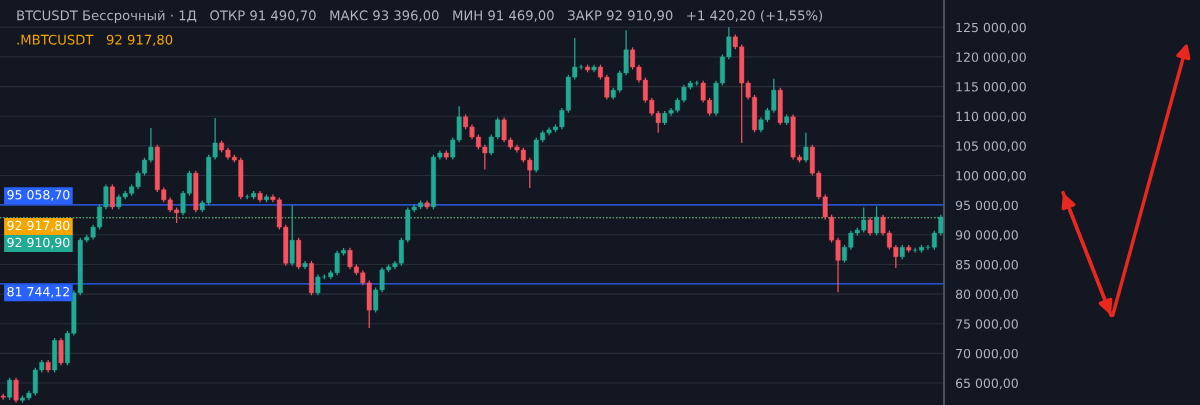 This screenshot has width=1200, height=405. I want to click on ref-line-label: 81 744,12, so click(38, 292).